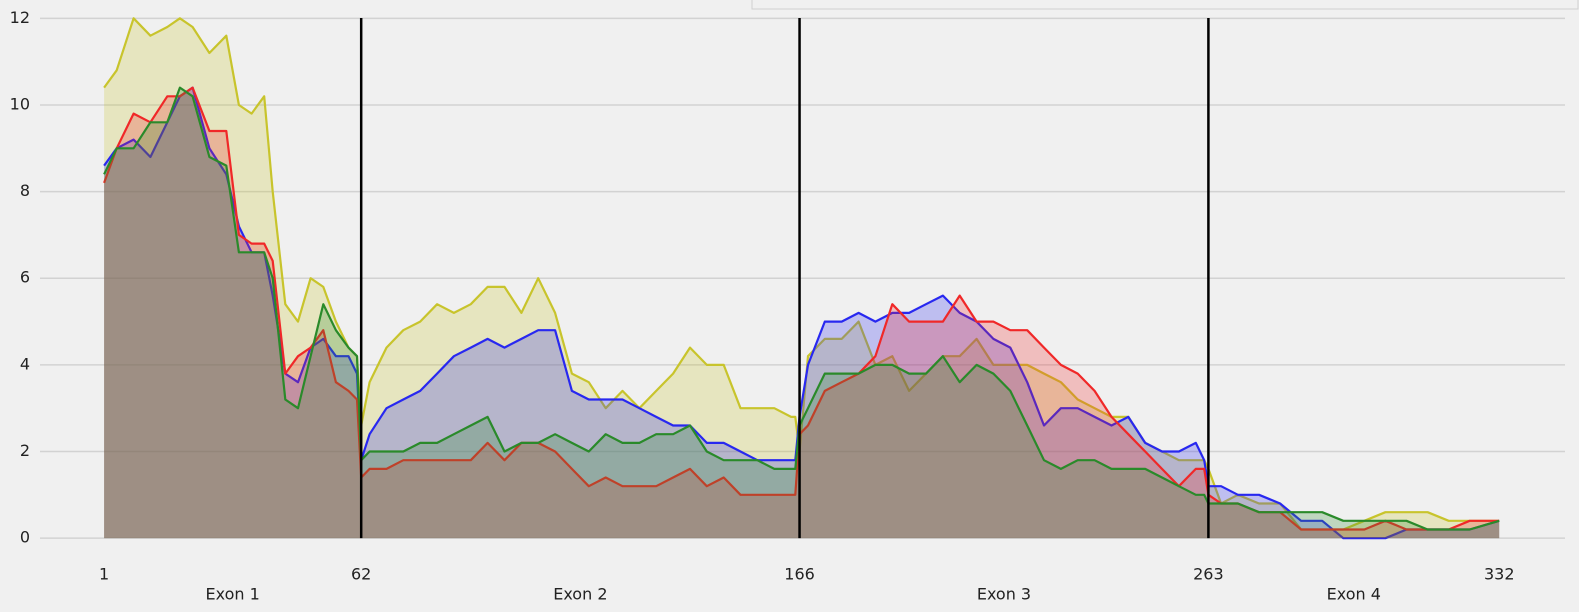  Describe the element at coordinates (25, 537) in the screenshot. I see `y-tick-label: 0` at that location.